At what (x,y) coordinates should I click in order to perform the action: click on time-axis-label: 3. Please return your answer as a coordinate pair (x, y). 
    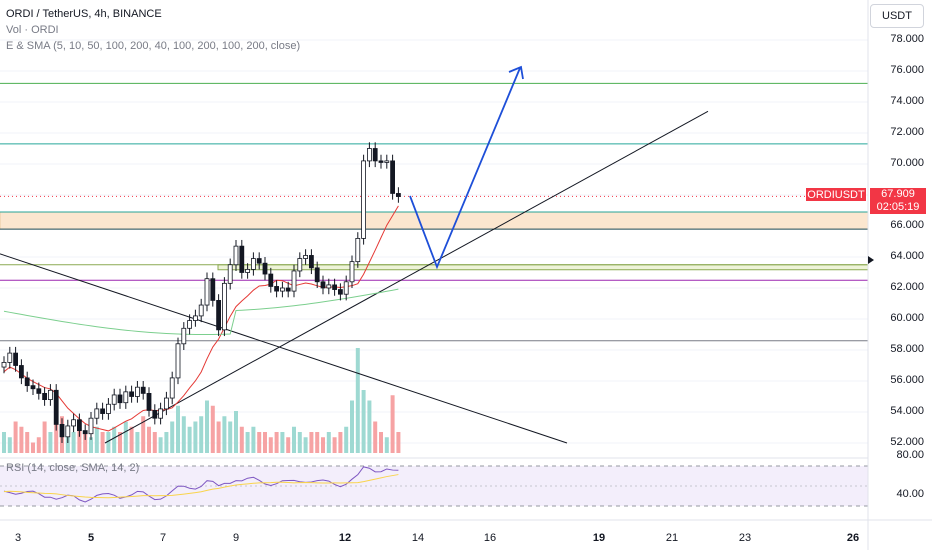
    Looking at the image, I should click on (18, 538).